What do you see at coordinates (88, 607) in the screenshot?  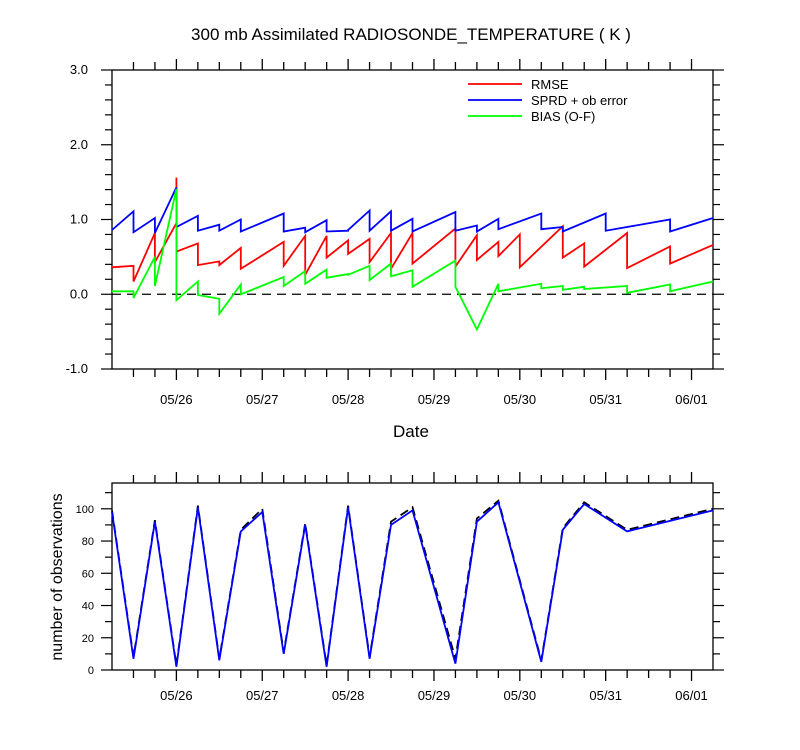 I see `y-tick-label: 40` at bounding box center [88, 607].